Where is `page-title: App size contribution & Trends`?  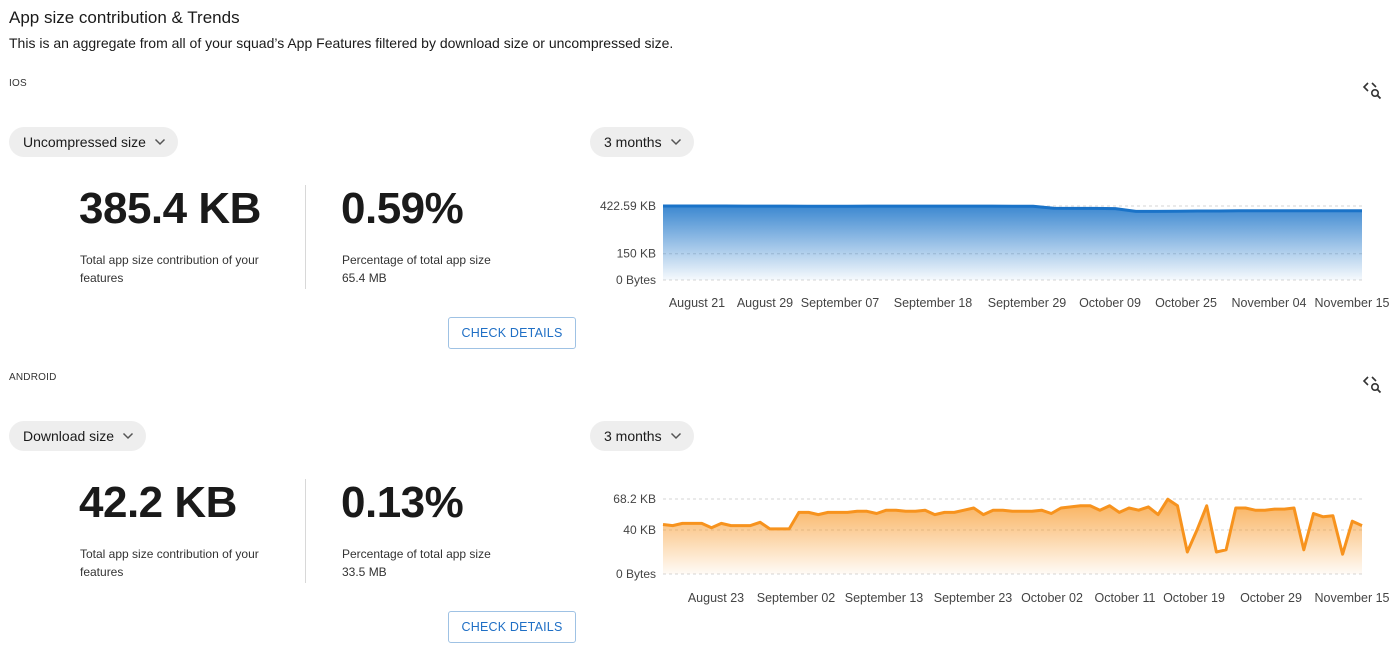 page-title: App size contribution & Trends is located at coordinates (124, 17).